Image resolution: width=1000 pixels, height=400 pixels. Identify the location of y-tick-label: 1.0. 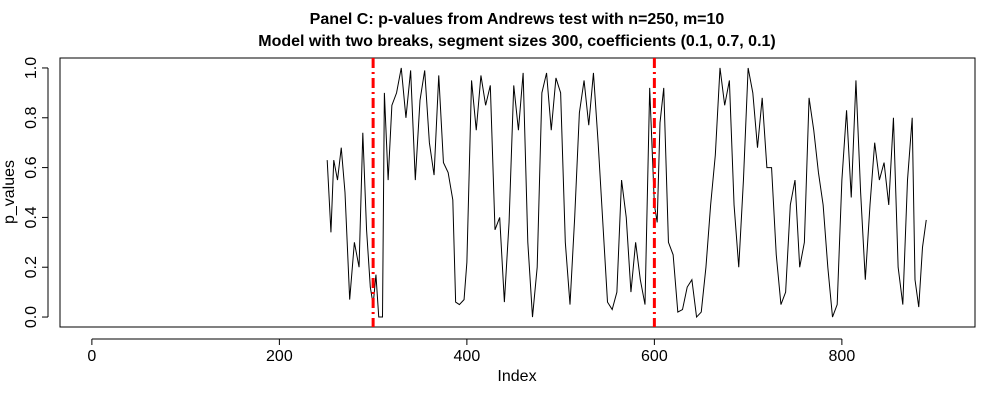
(31, 68).